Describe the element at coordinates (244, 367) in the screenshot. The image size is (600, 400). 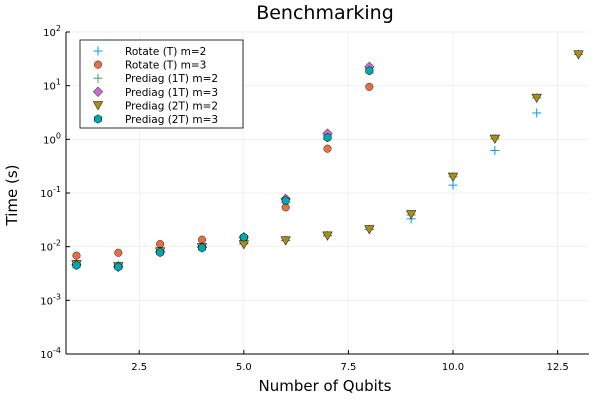
I see `x-tick-label: 5.0` at that location.